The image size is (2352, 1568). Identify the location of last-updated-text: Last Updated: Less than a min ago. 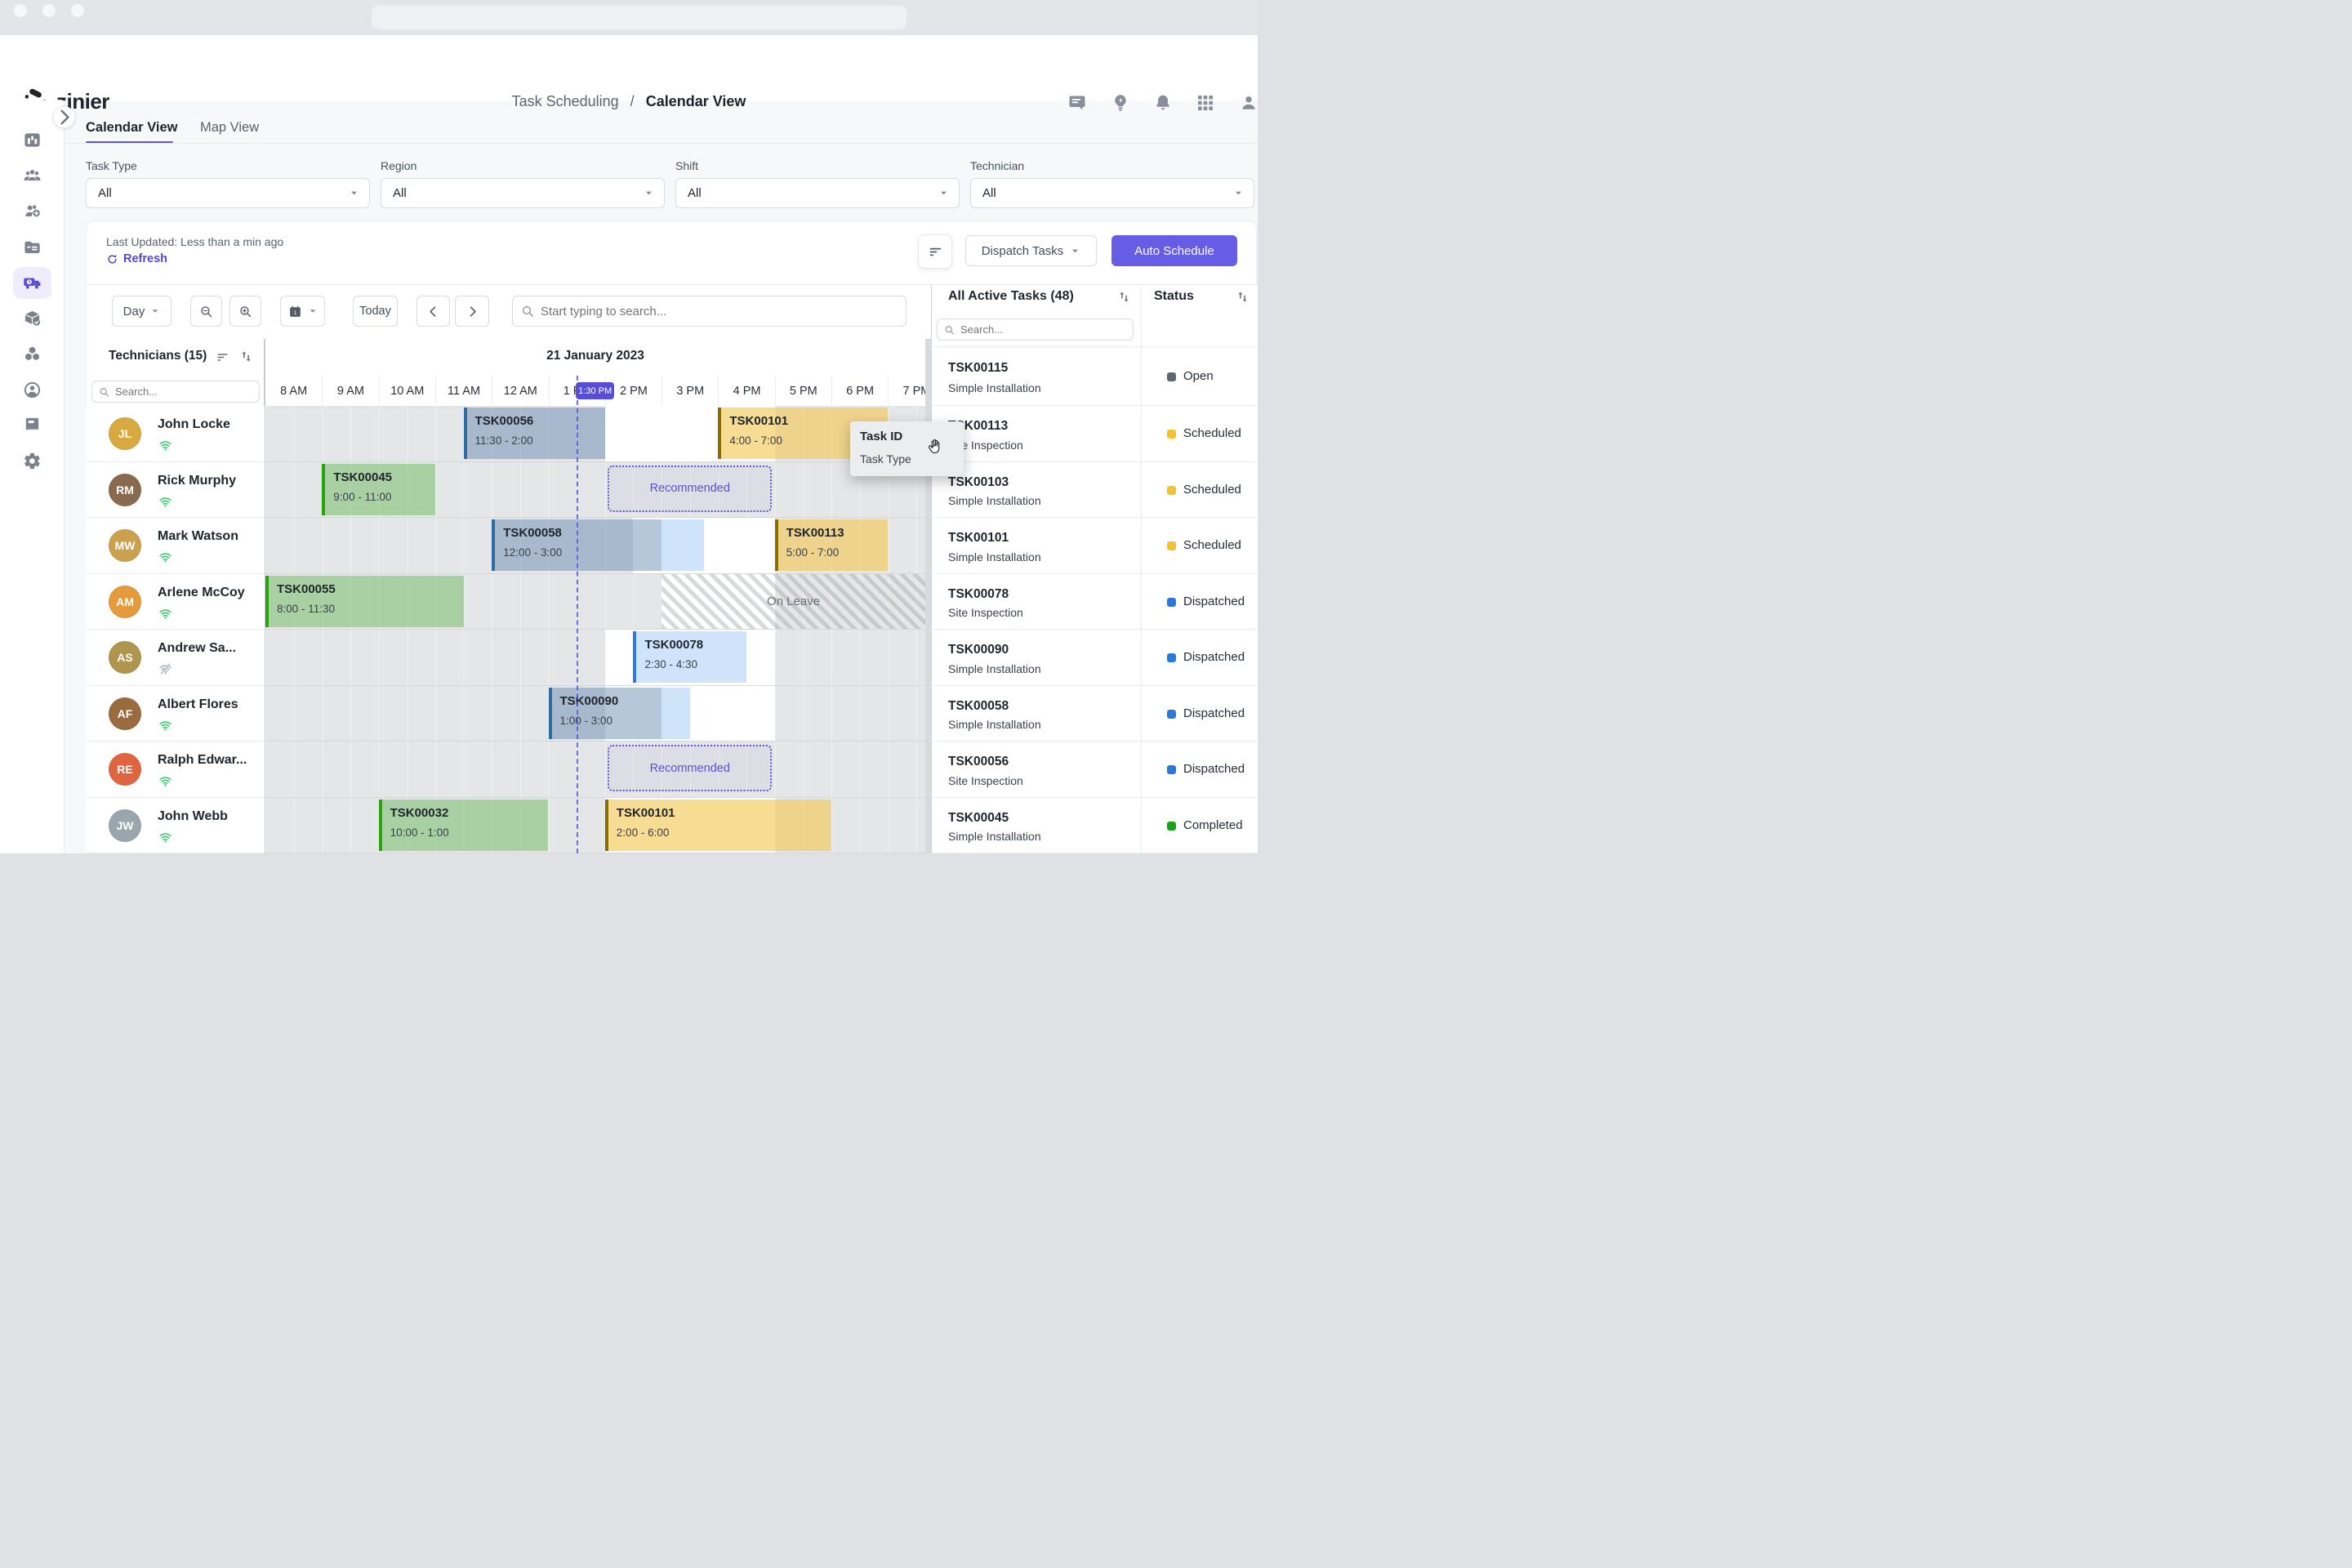
(195, 241).